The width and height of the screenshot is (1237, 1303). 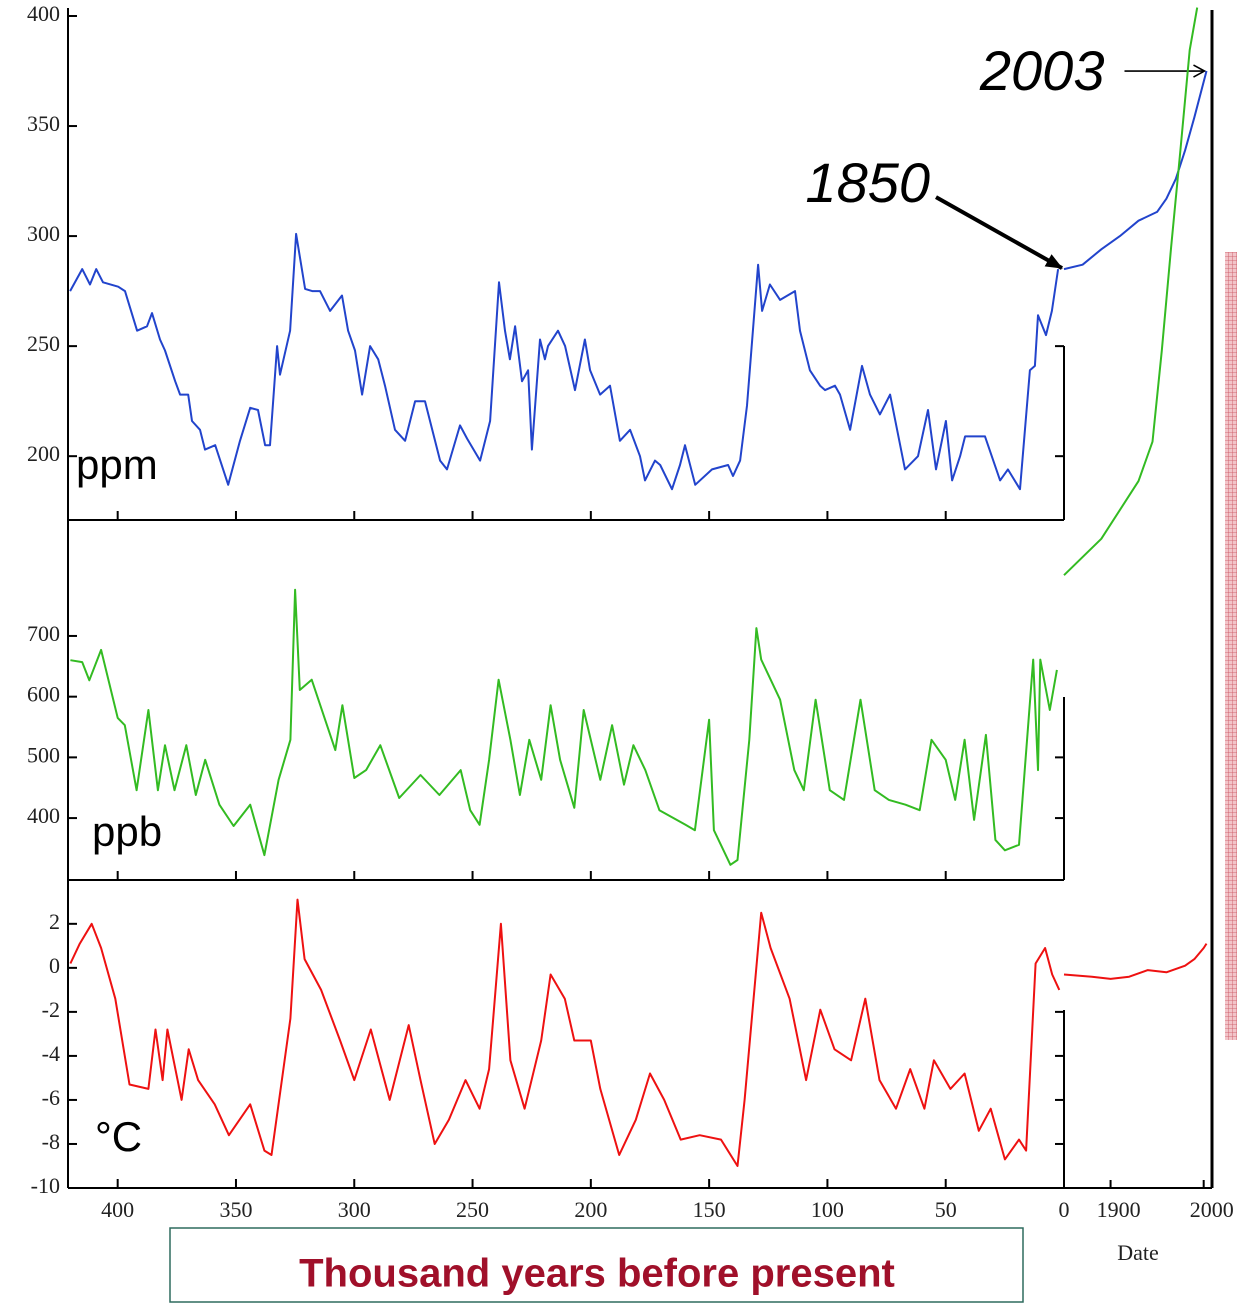 I want to click on x-axis-label: Thousand years before present, so click(x=597, y=1274).